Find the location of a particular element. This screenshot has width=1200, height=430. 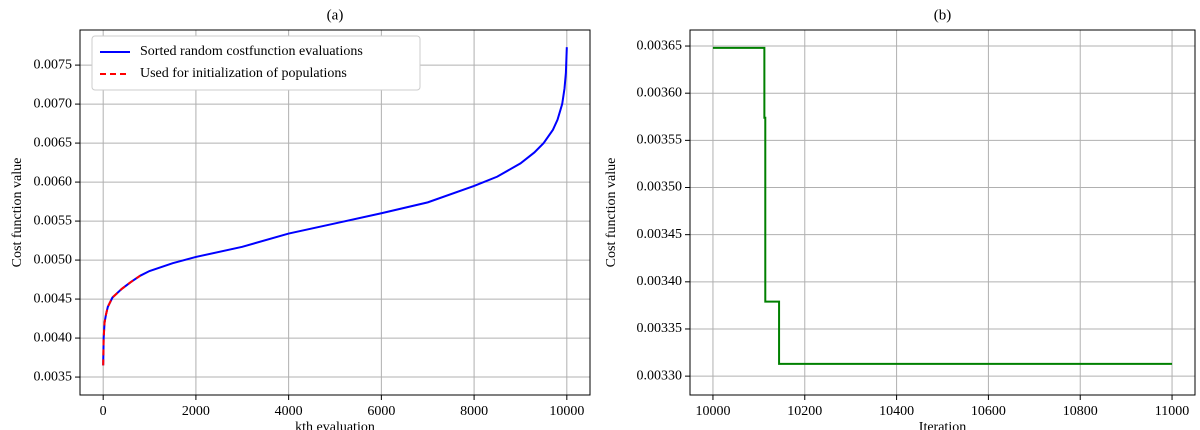

x-tick-label: 8000 is located at coordinates (474, 411).